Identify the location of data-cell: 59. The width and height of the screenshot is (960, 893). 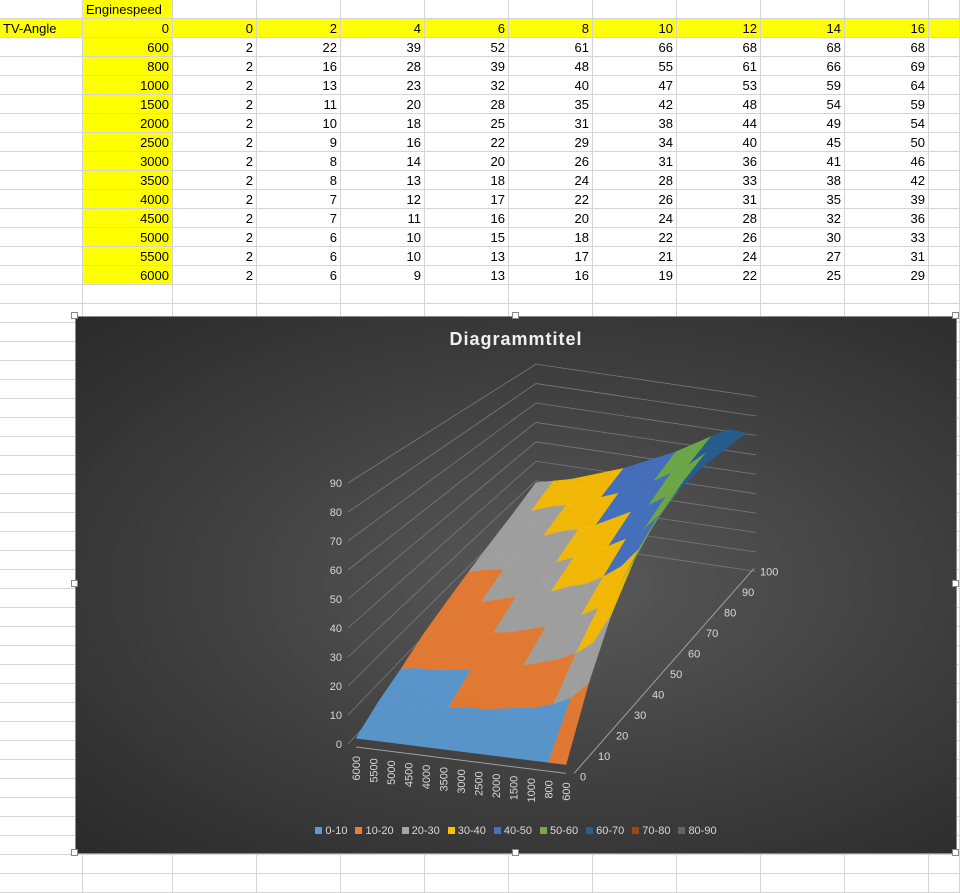
(887, 104).